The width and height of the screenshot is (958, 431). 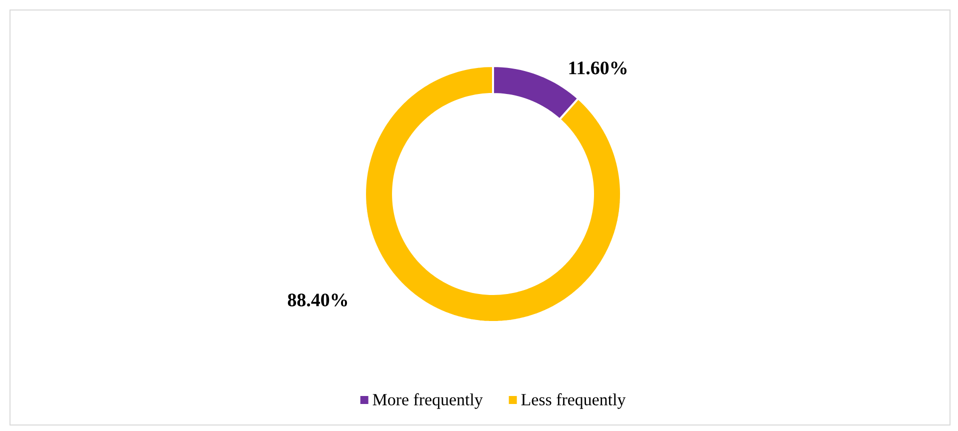 What do you see at coordinates (597, 68) in the screenshot?
I see `data-label: 11.60%` at bounding box center [597, 68].